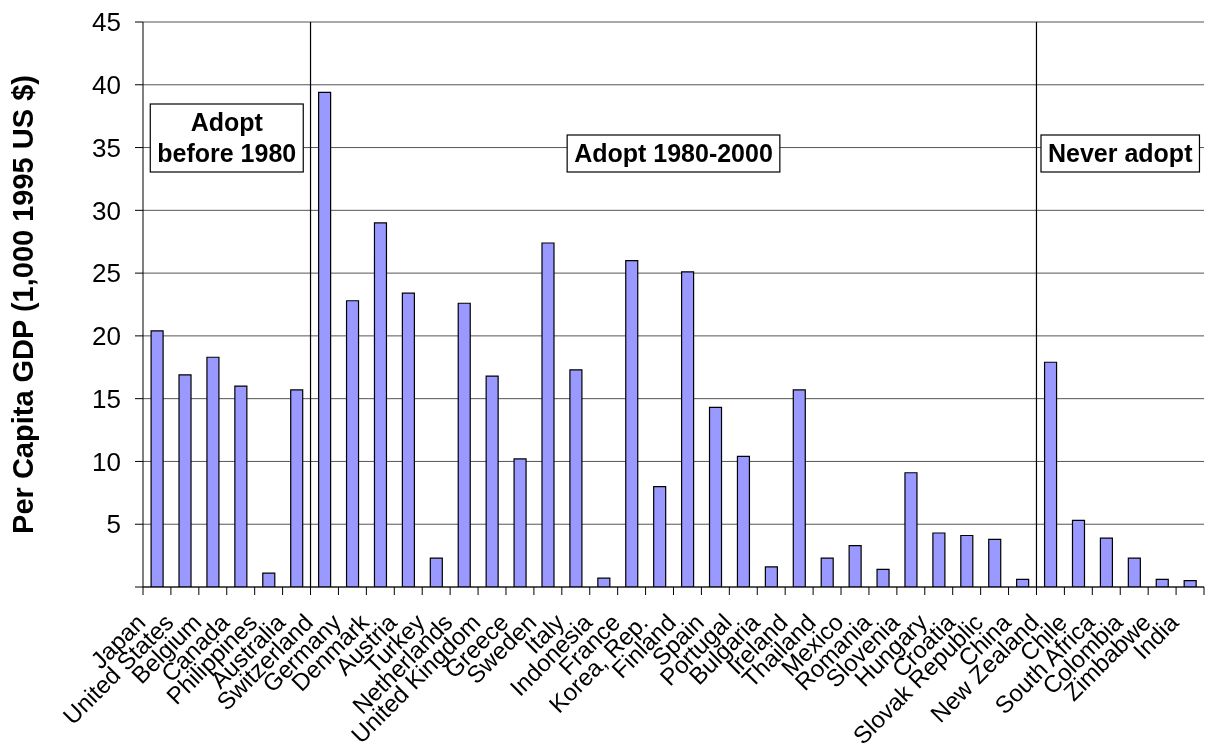 This screenshot has width=1206, height=754. I want to click on y-tick-label: 25, so click(106, 273).